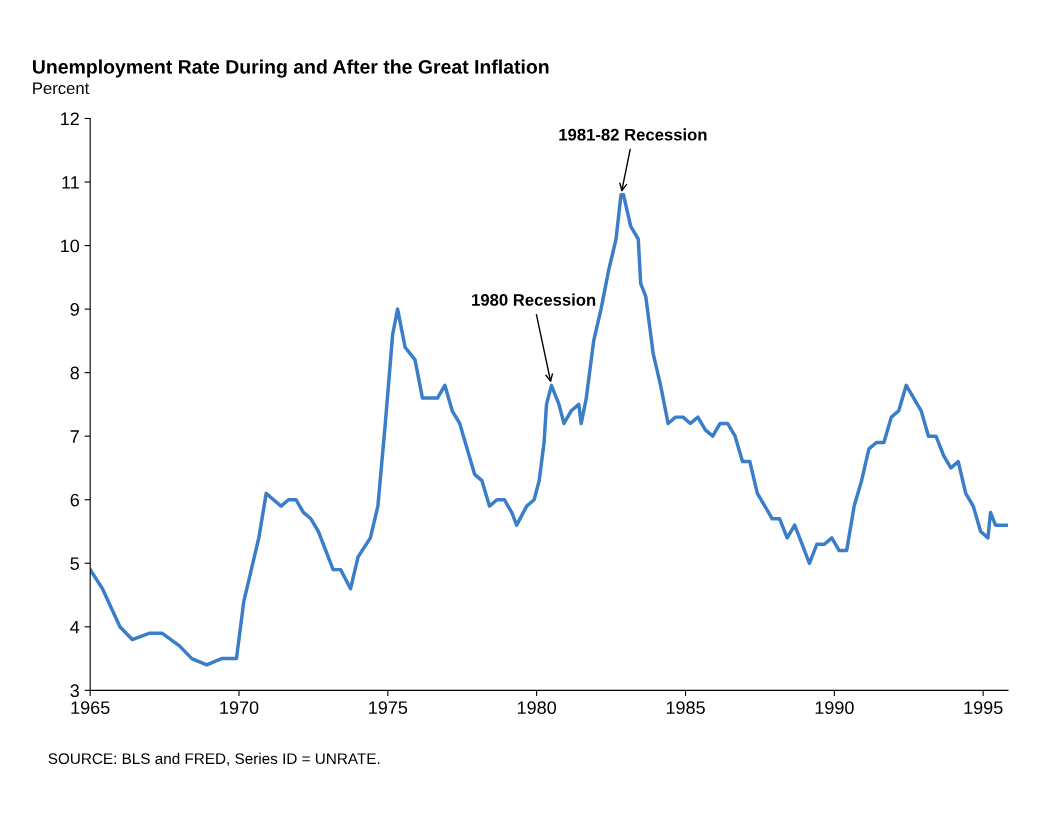 Image resolution: width=1061 pixels, height=817 pixels. Describe the element at coordinates (239, 708) in the screenshot. I see `x-tick-label: 1970` at that location.